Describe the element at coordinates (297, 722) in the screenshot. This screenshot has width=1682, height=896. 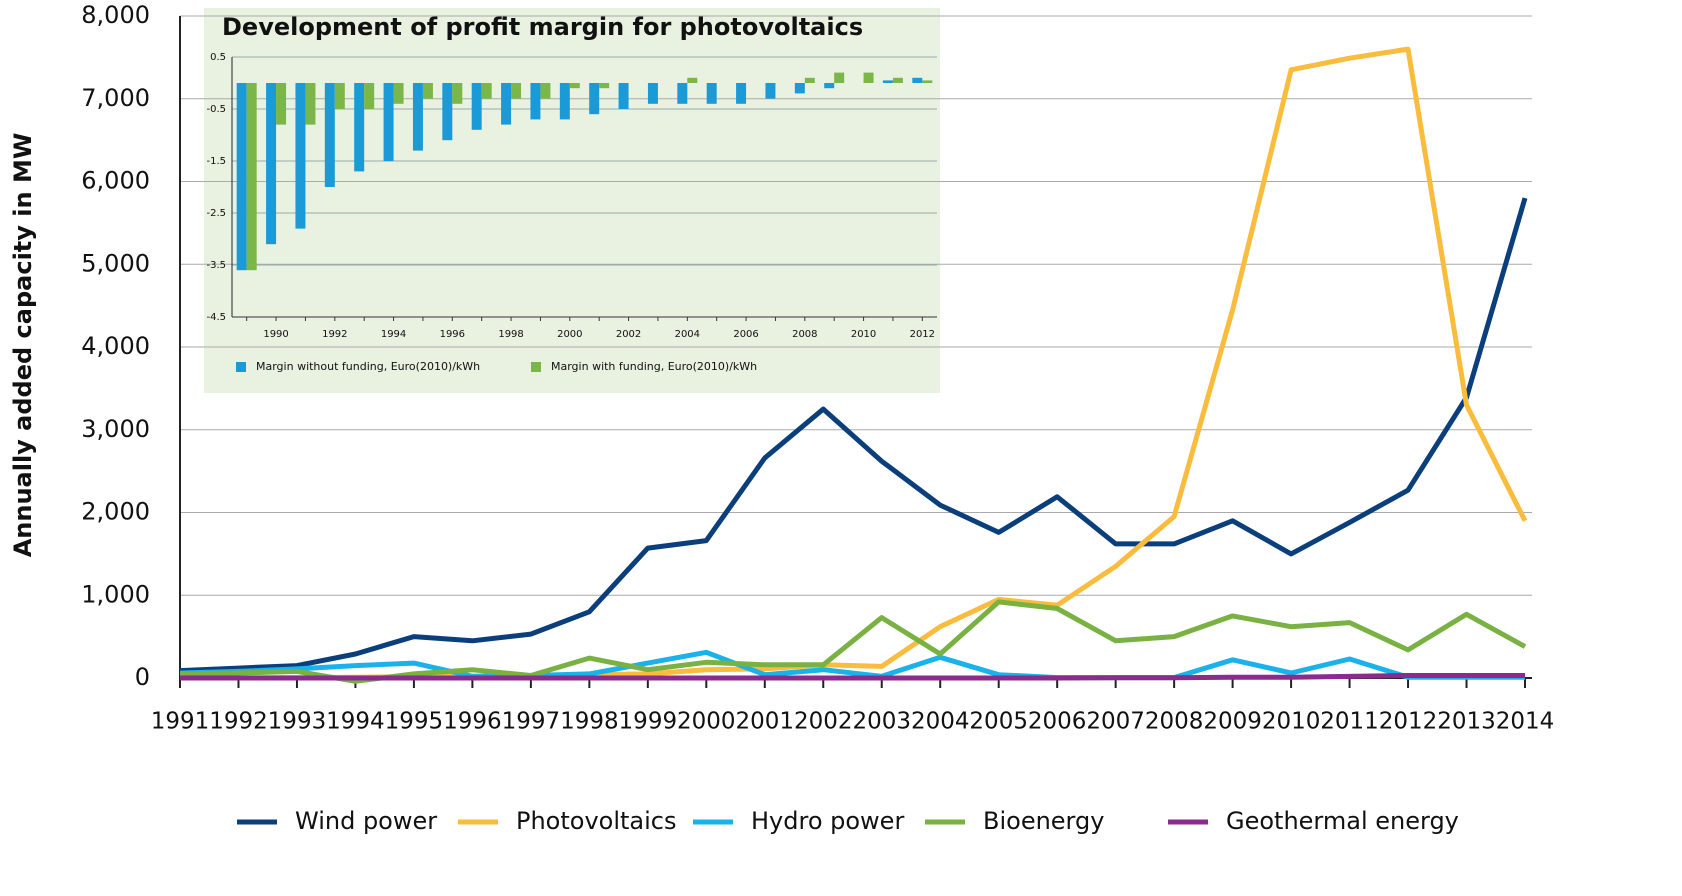
I see `x-tick-label: 1993` at that location.